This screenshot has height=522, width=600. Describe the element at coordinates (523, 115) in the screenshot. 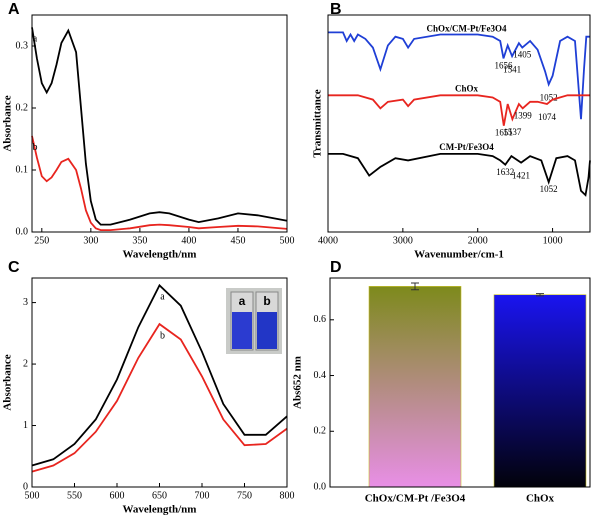

I see `peak-label: 1399` at that location.